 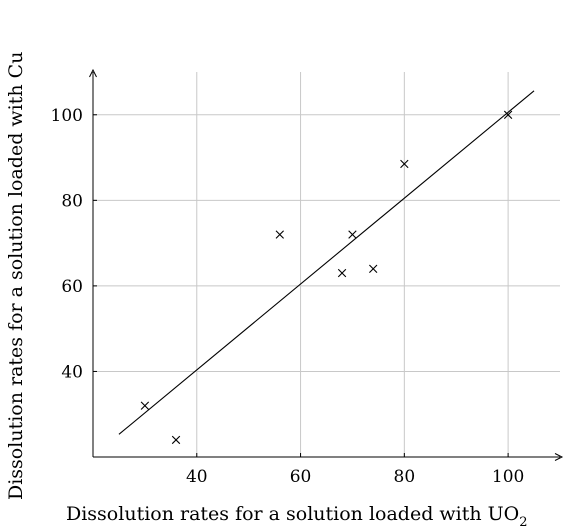 I want to click on x-tick-label: 80, so click(x=405, y=477).